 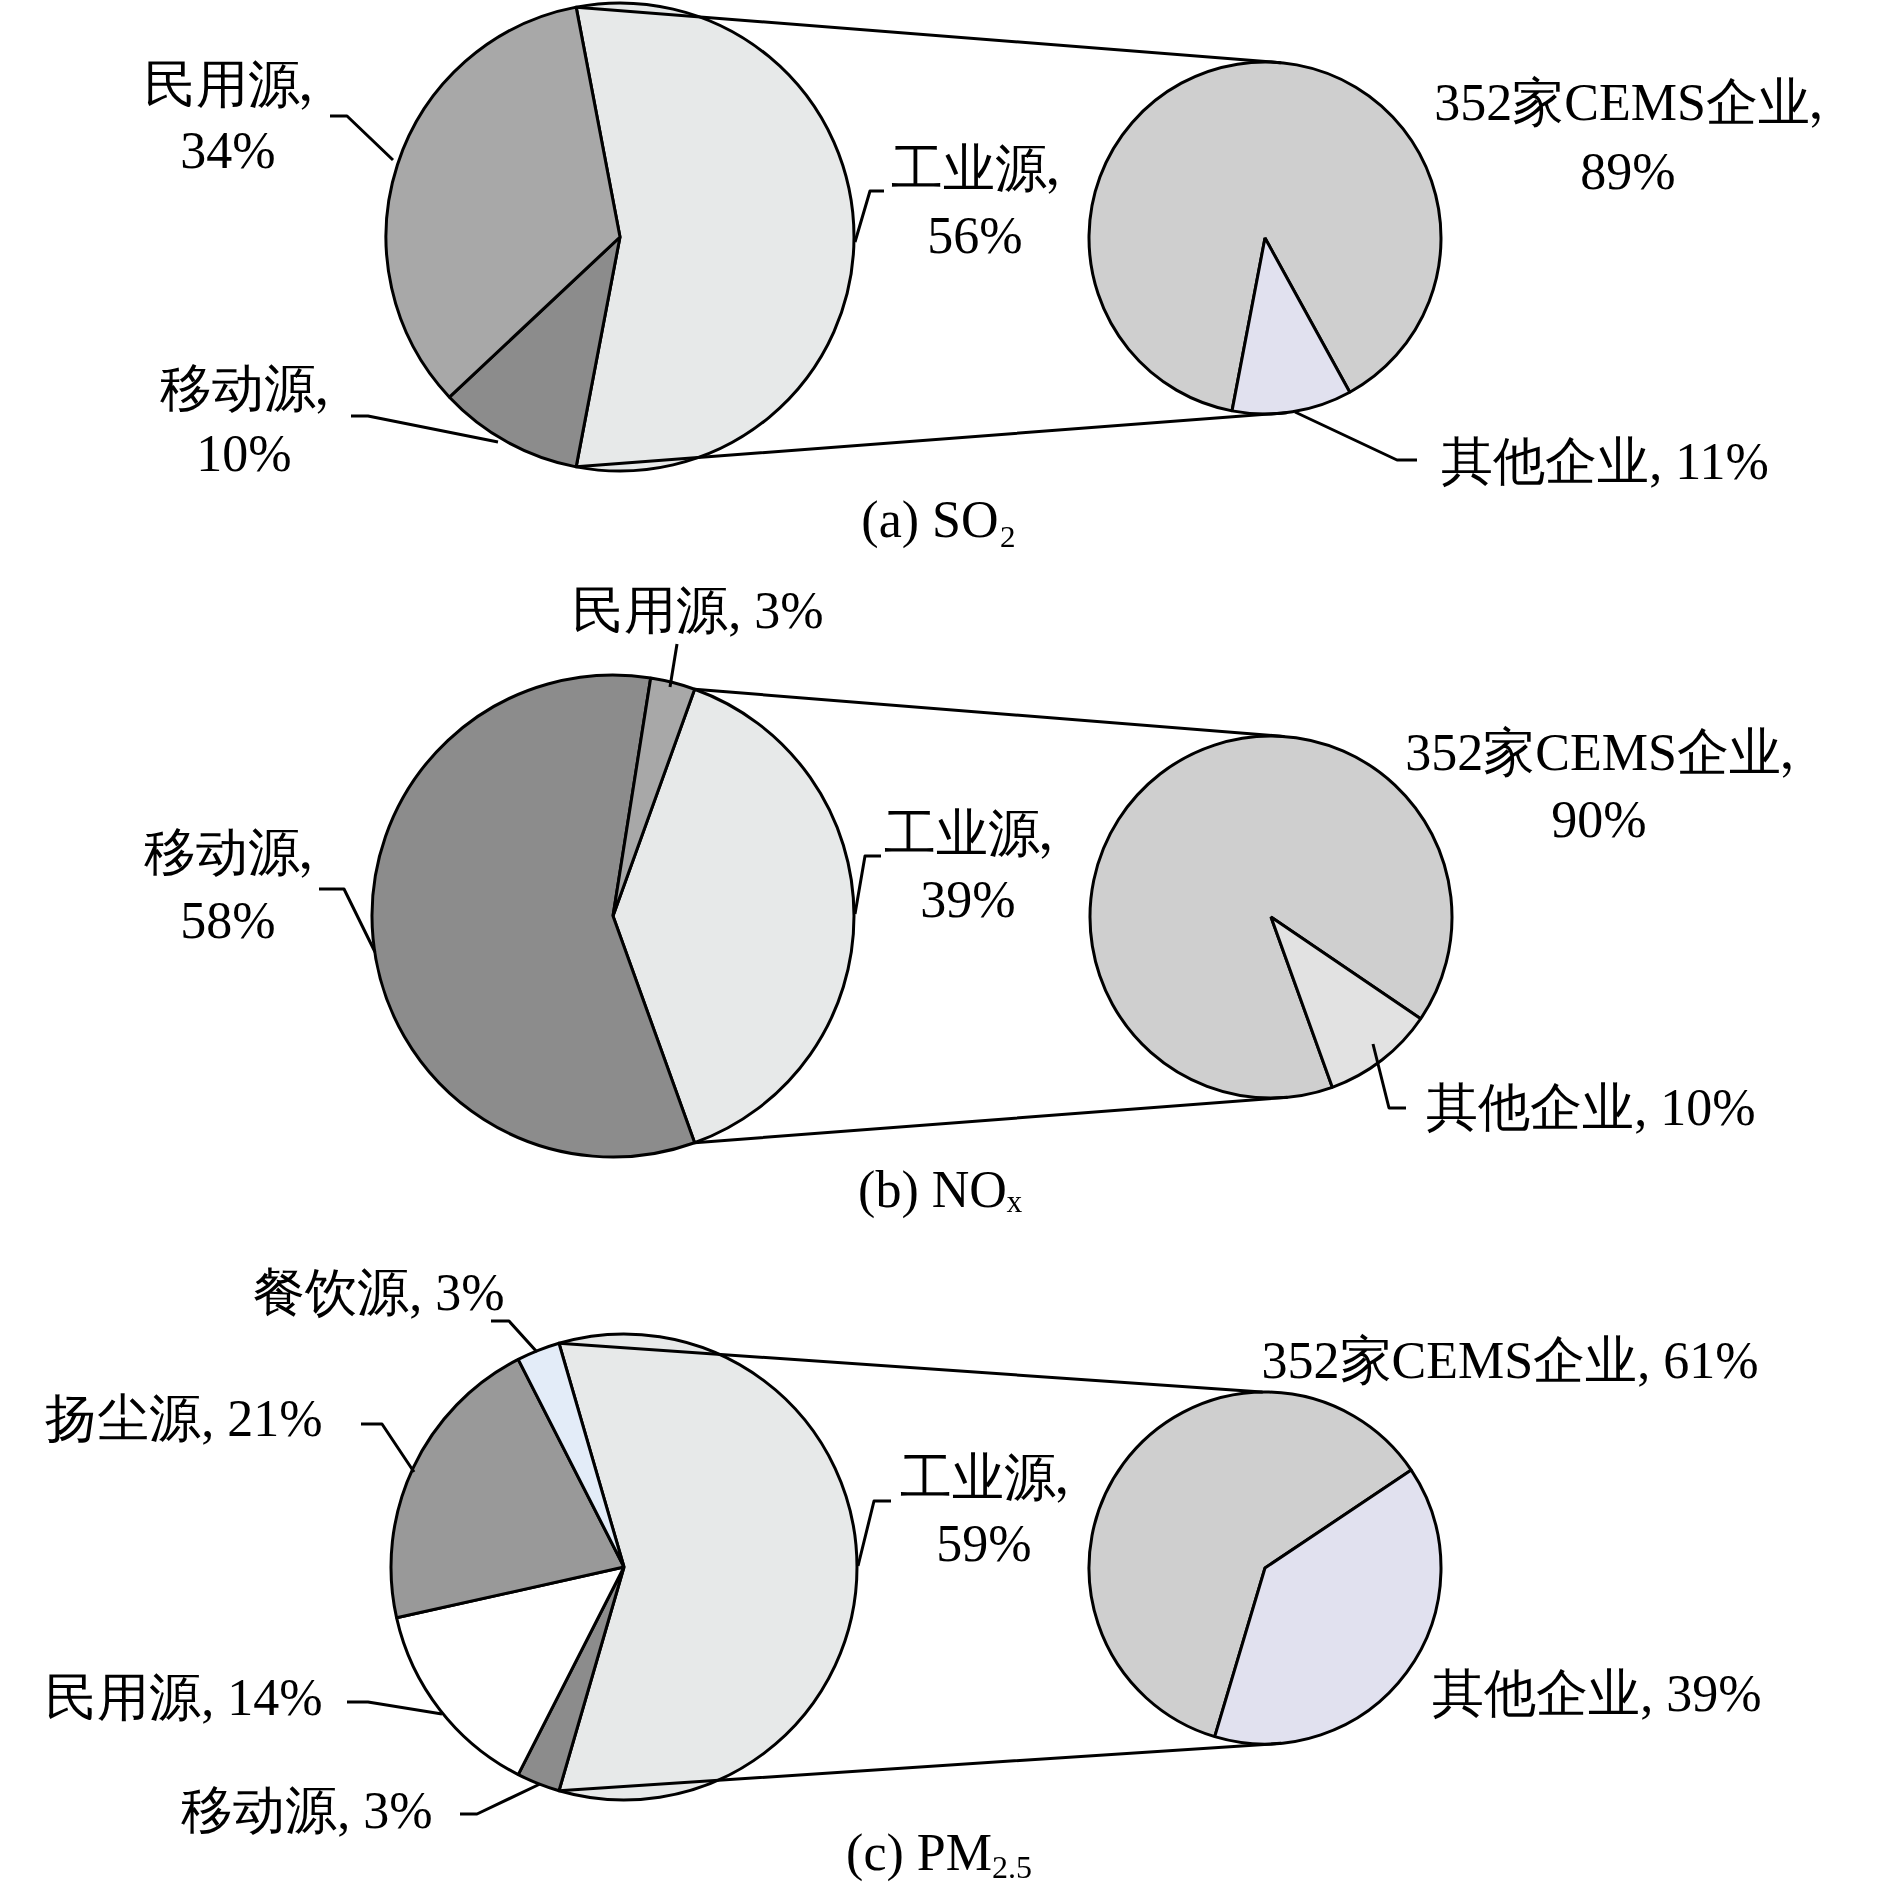 What do you see at coordinates (184, 1418) in the screenshot?
I see `slice-label: 扬尘源, 21%` at bounding box center [184, 1418].